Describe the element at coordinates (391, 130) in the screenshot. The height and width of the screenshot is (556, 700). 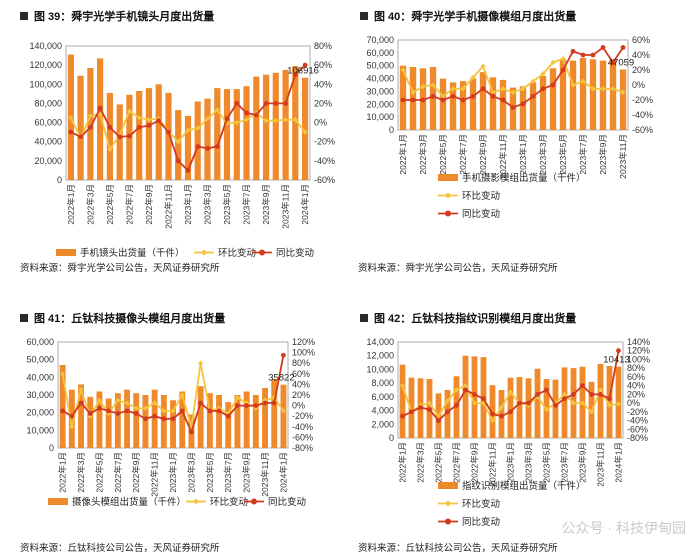
I see `y-left-tick-label: 0` at that location.